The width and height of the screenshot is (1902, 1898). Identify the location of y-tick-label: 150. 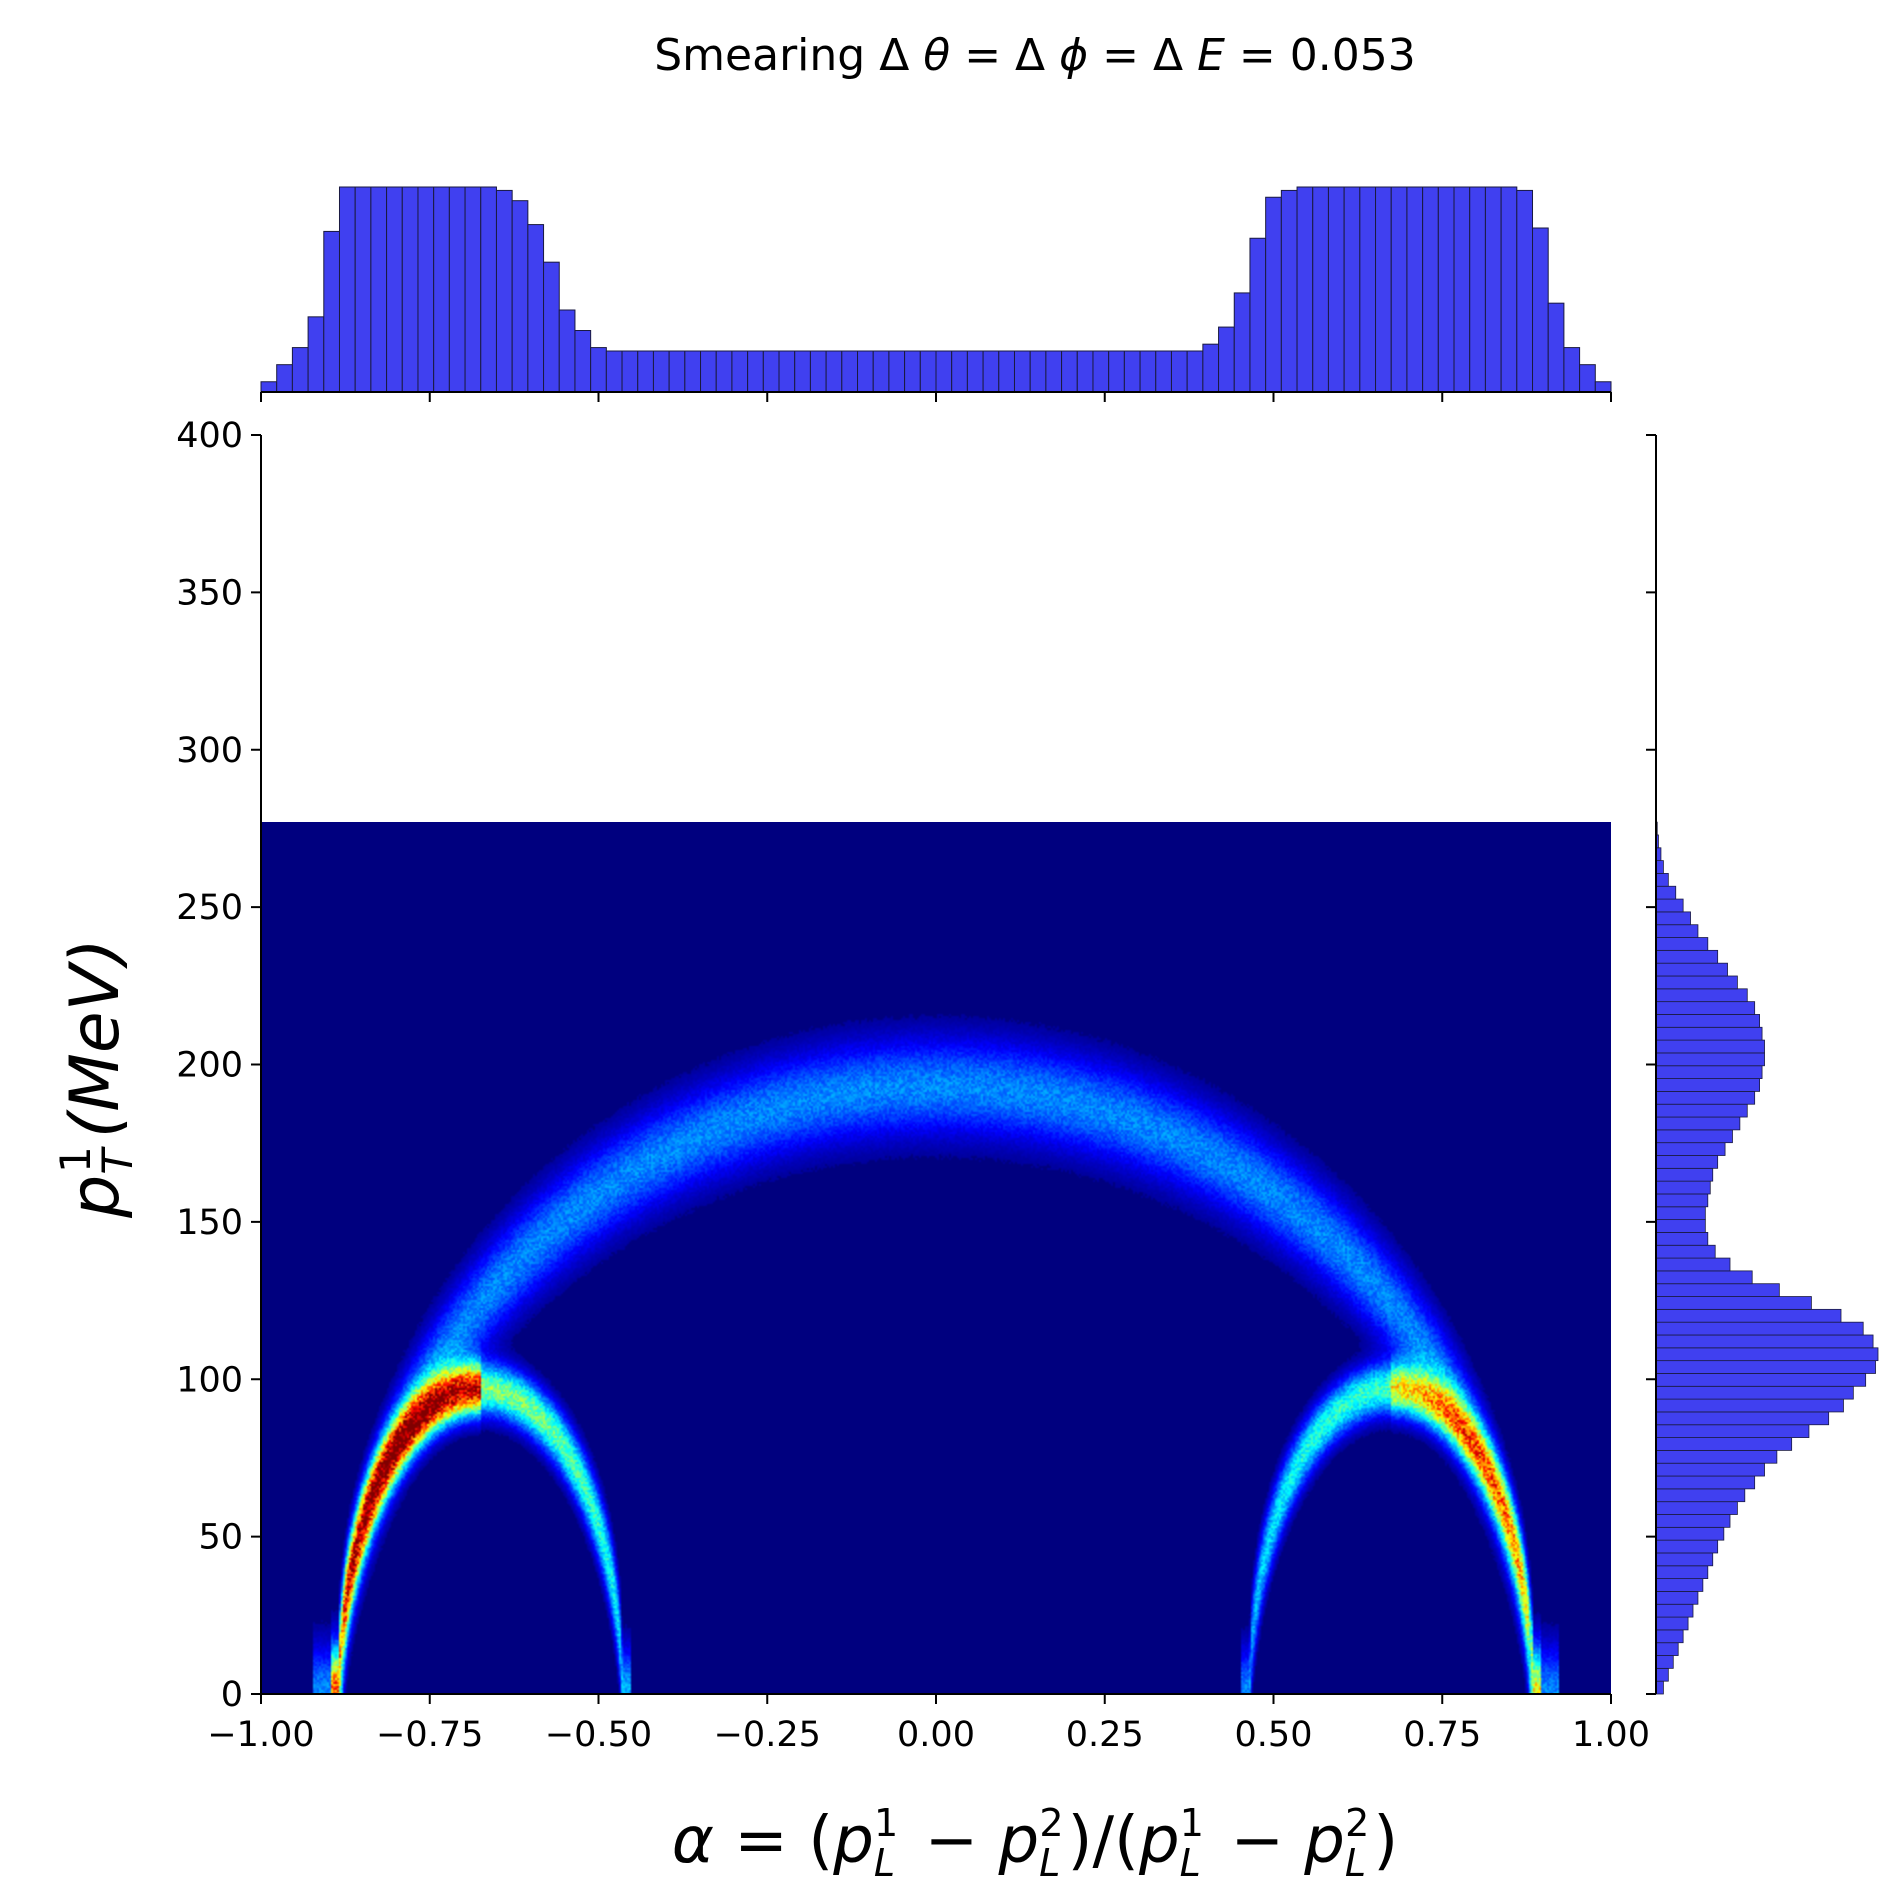
(209, 1223).